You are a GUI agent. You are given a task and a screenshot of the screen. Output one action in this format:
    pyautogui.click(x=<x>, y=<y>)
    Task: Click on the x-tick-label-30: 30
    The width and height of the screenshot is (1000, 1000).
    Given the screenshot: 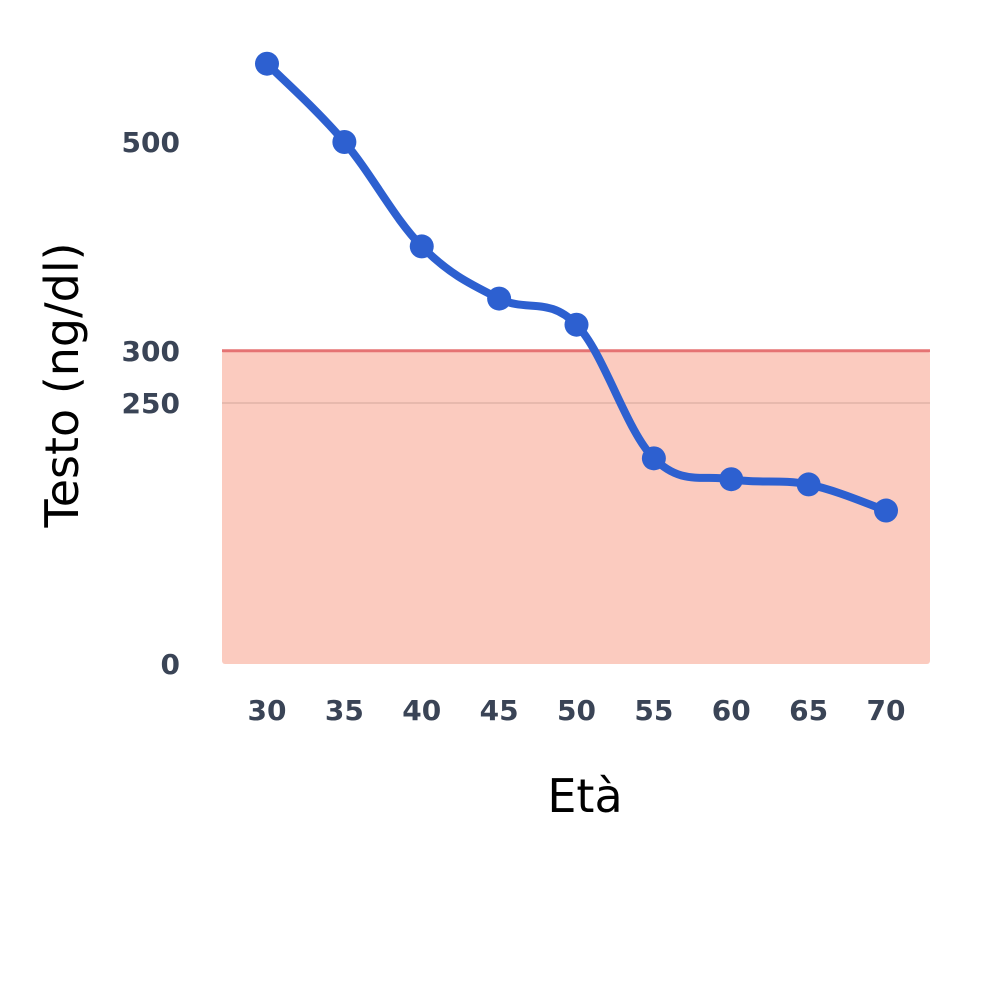 What is the action you would take?
    pyautogui.click(x=267, y=710)
    